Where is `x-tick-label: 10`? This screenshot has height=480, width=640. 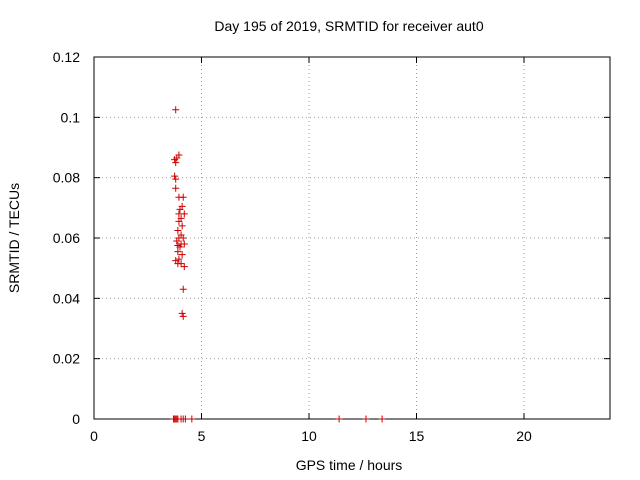 x-tick-label: 10 is located at coordinates (309, 436).